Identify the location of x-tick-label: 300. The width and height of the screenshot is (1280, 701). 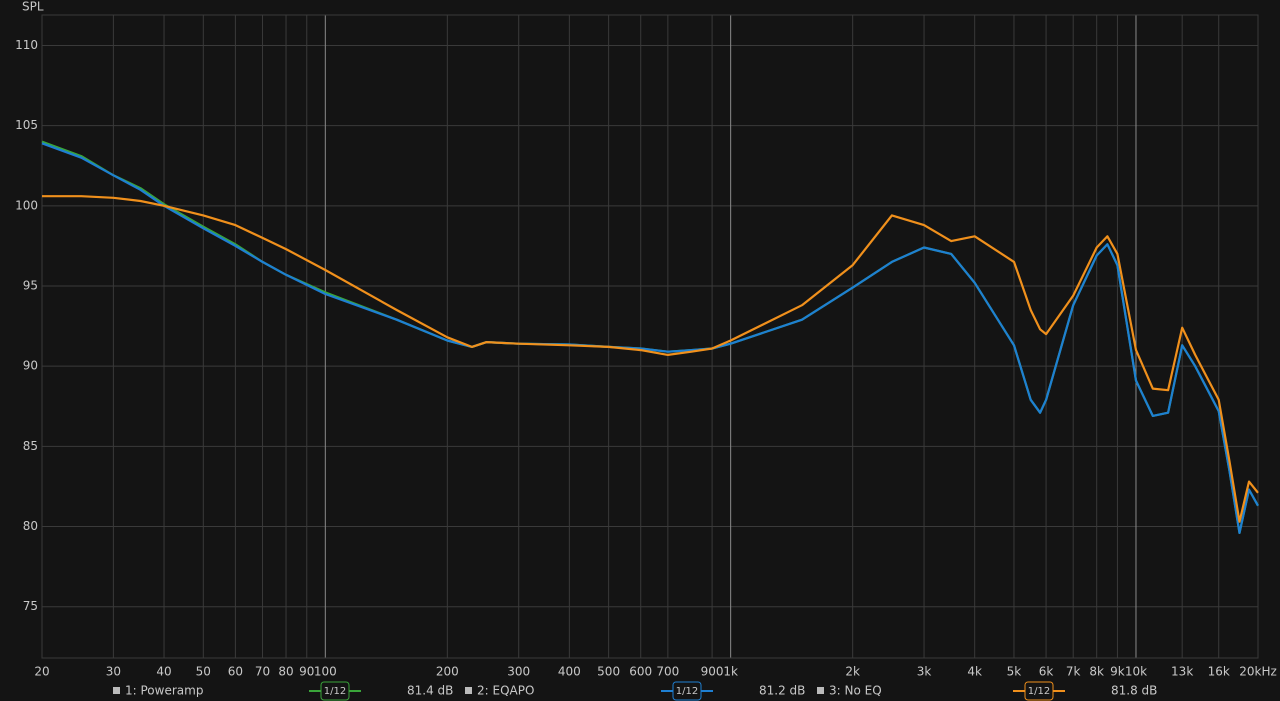
(518, 672).